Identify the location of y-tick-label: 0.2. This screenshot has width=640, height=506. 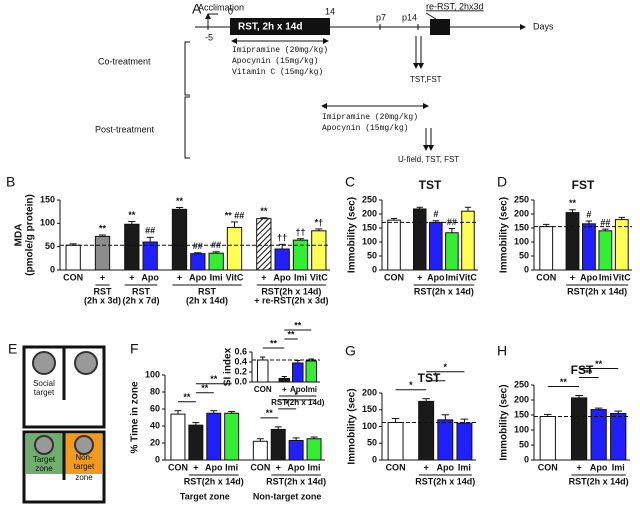
(240, 371).